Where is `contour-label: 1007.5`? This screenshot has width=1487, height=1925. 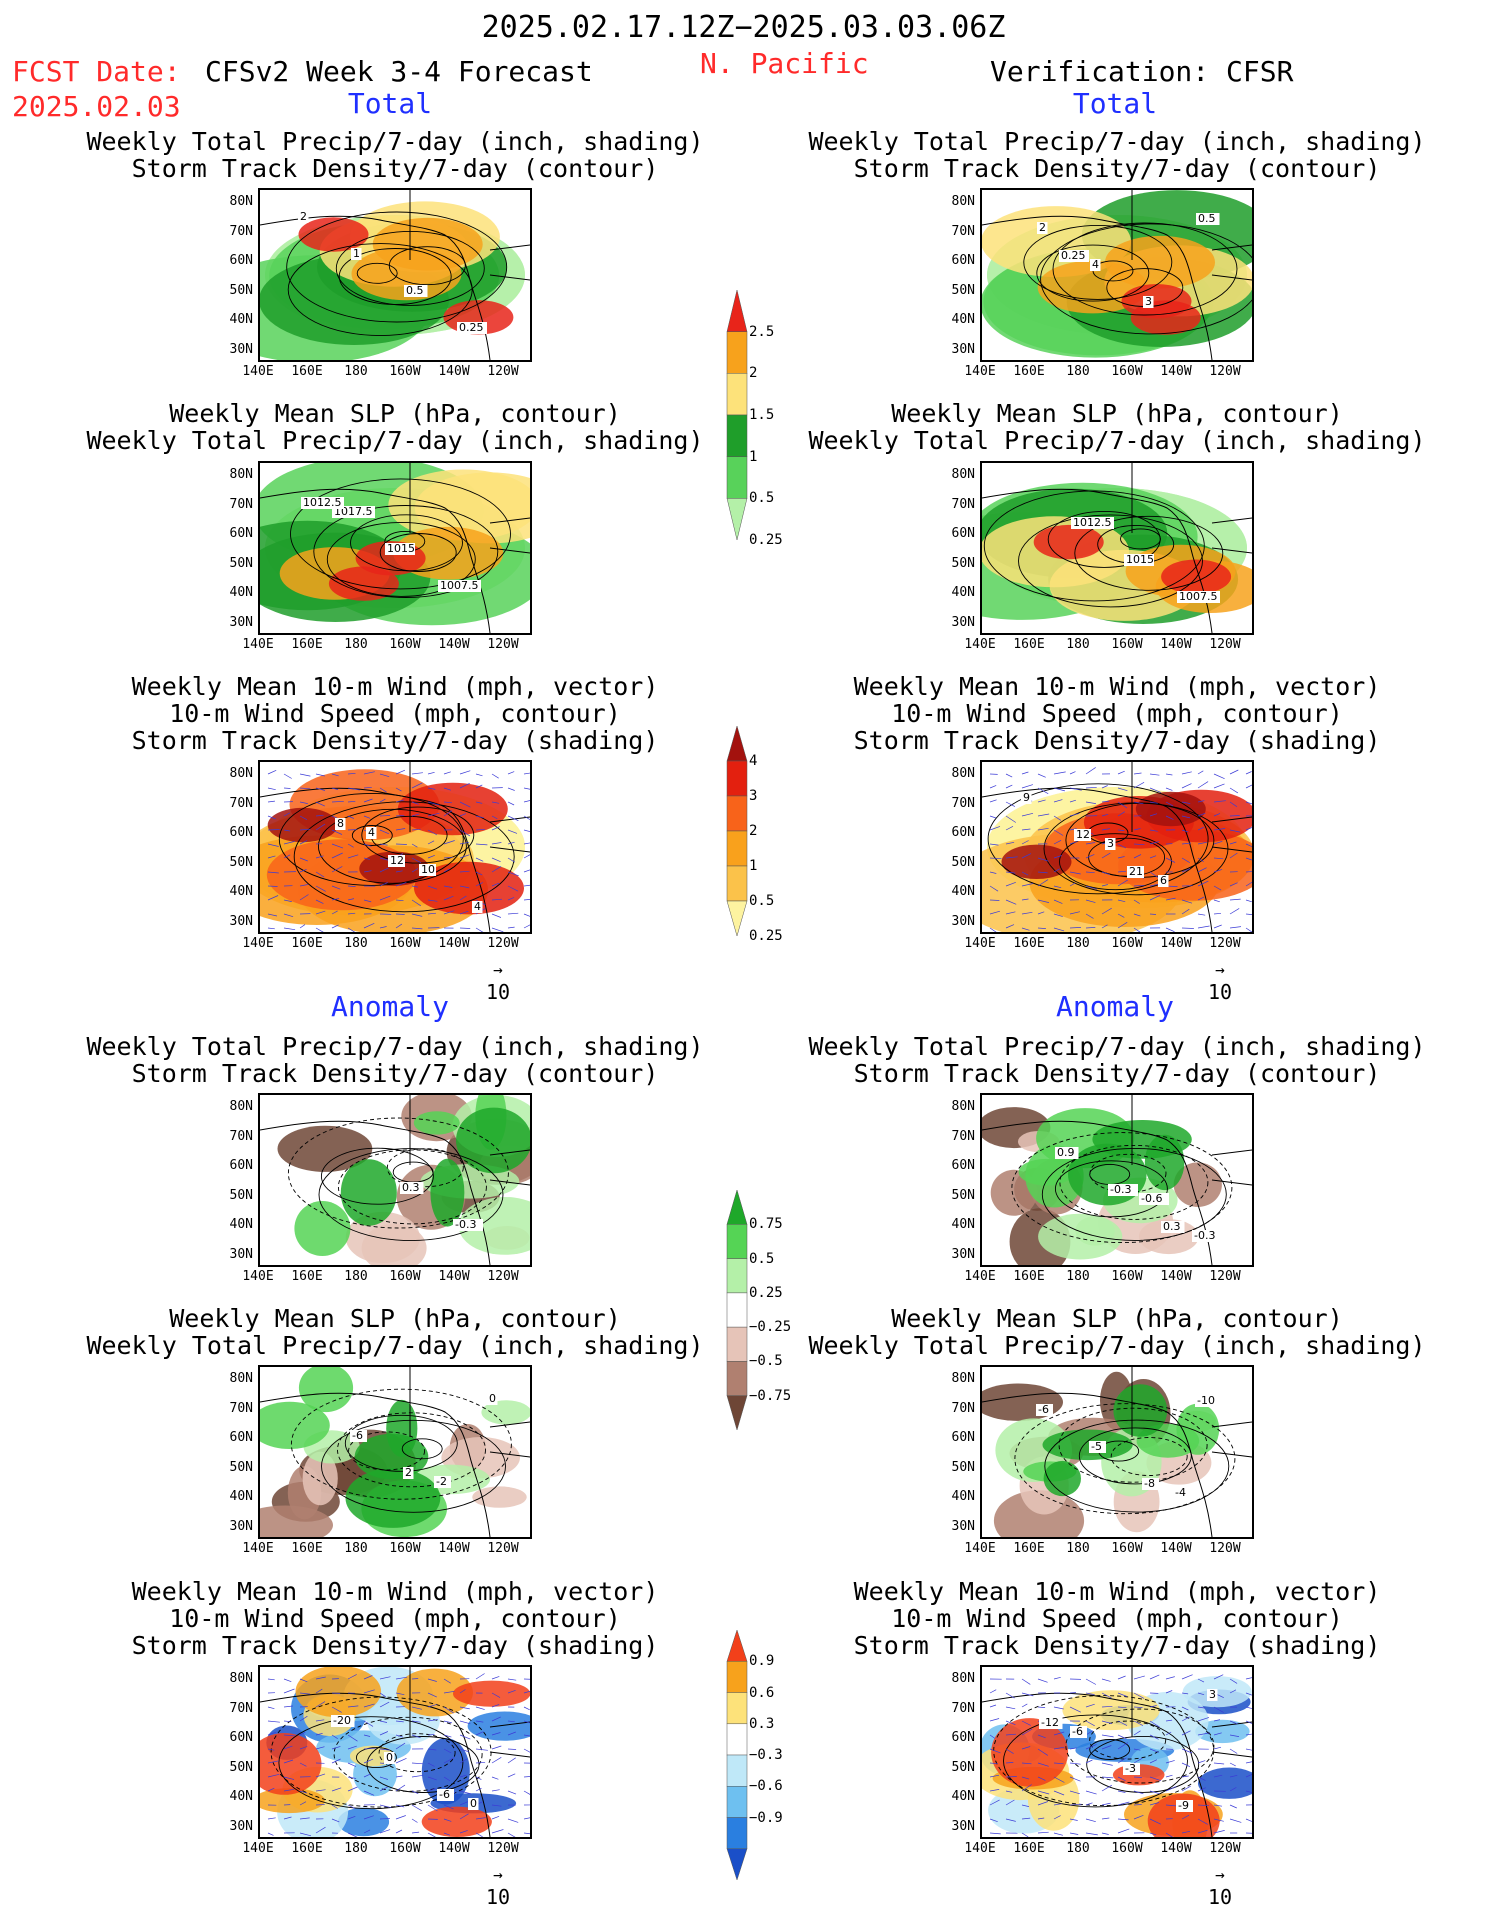 contour-label: 1007.5 is located at coordinates (1198, 596).